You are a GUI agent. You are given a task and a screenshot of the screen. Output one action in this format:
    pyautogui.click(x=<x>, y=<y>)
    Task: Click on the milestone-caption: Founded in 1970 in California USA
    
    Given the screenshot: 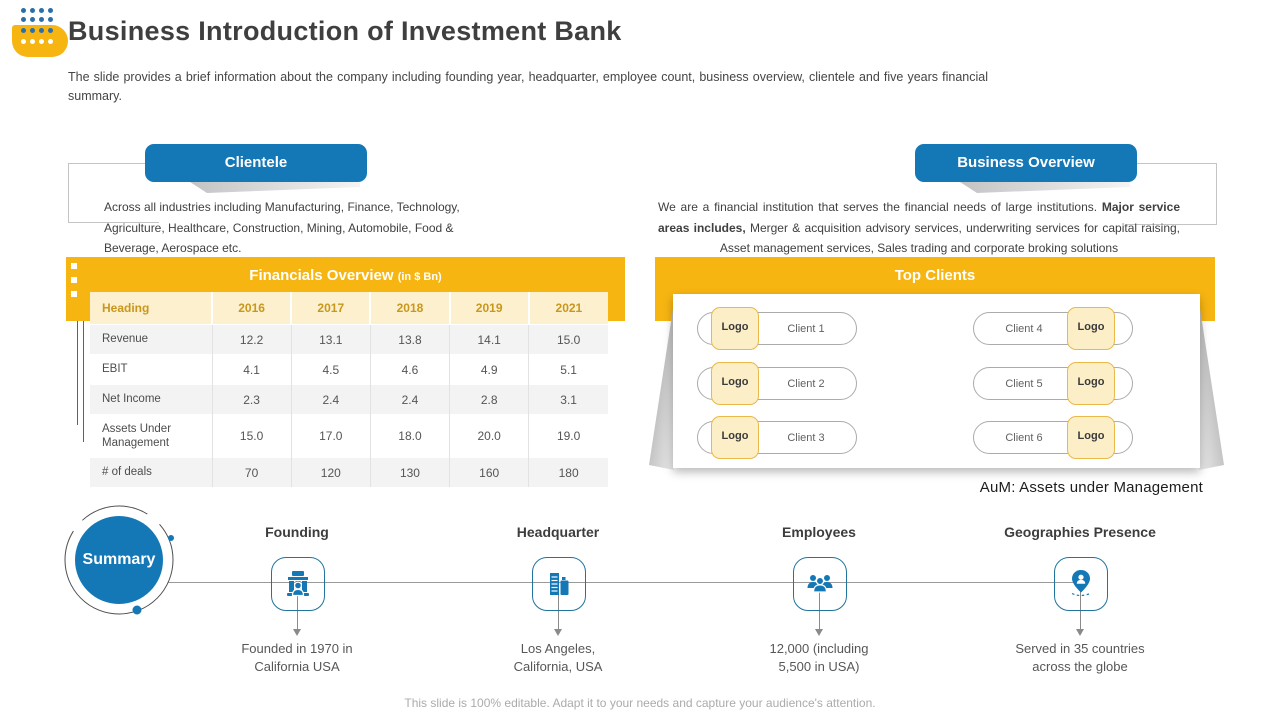 What is the action you would take?
    pyautogui.click(x=297, y=657)
    